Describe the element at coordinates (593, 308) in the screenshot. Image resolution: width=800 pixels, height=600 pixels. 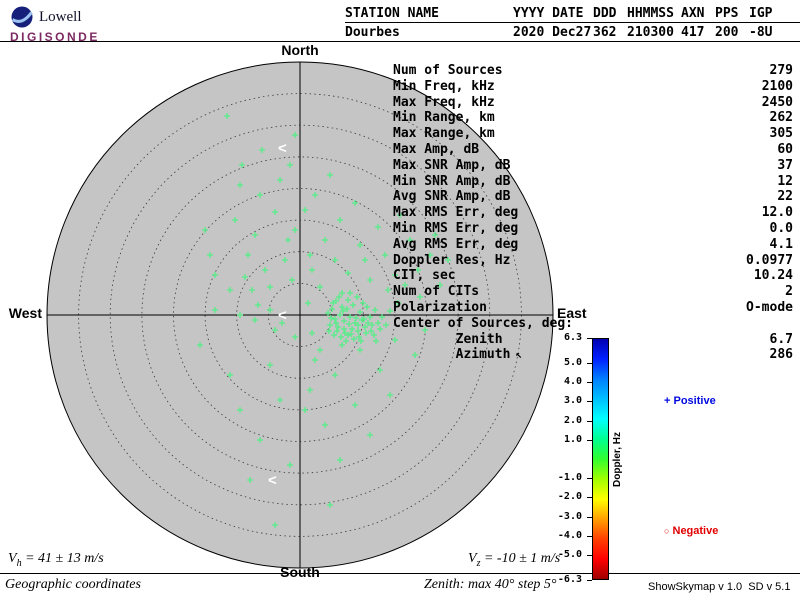
I see `stat-row: Polarization O-mode` at that location.